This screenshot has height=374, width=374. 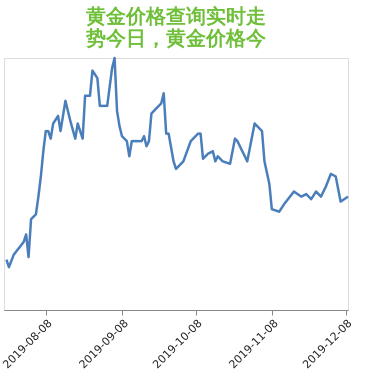 What do you see at coordinates (175, 27) in the screenshot?
I see `chart-title: 黄金价格查询实时走势今日，黄金价格今` at bounding box center [175, 27].